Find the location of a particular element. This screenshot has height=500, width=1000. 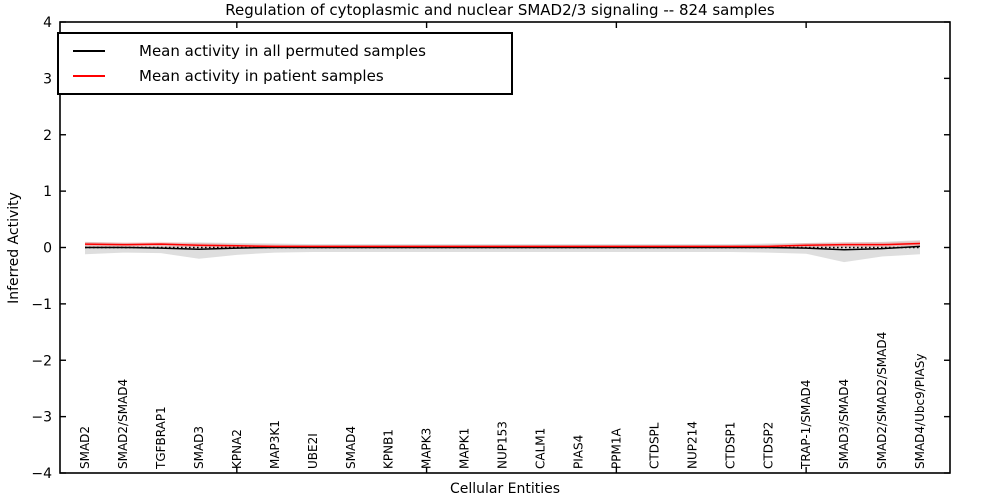

x-category-label: SMAD4 is located at coordinates (351, 447).